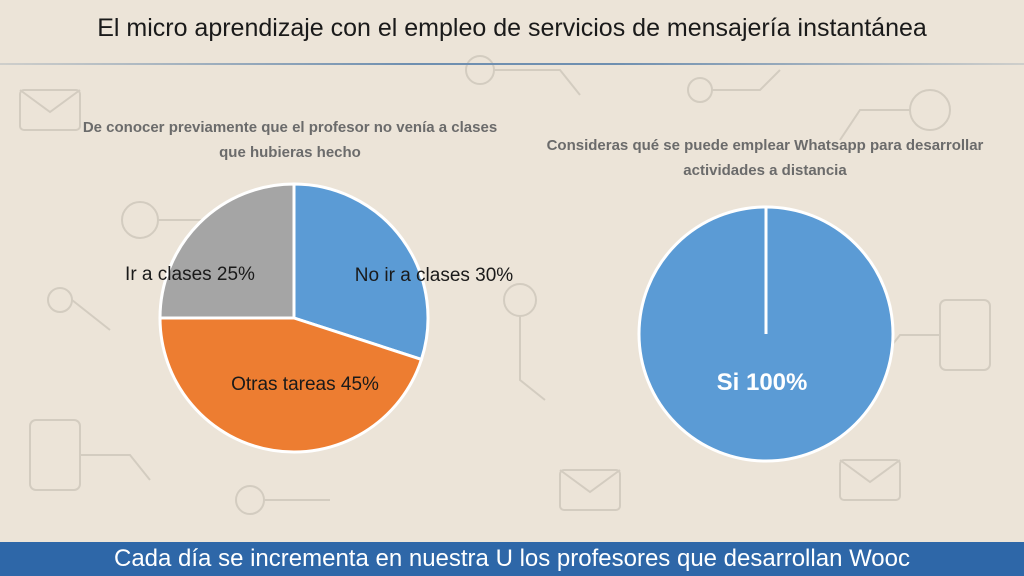 The height and width of the screenshot is (576, 1024). Describe the element at coordinates (512, 64) in the screenshot. I see `title-divider` at that location.